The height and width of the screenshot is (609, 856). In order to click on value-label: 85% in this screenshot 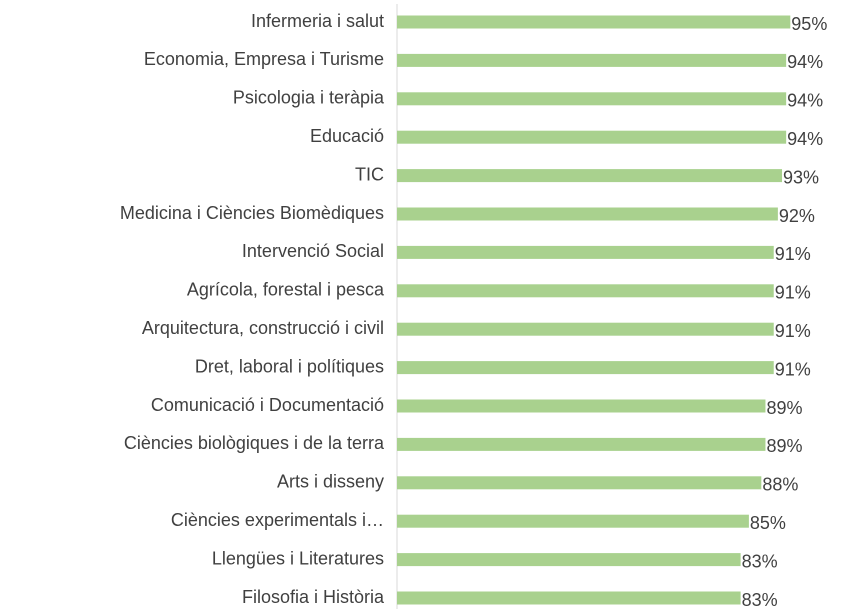, I will do `click(768, 523)`.